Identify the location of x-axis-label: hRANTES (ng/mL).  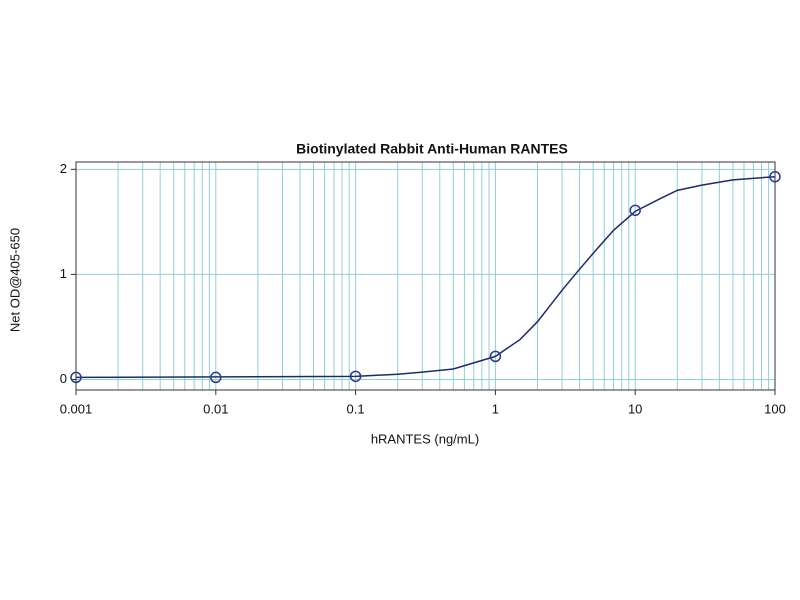
(425, 438).